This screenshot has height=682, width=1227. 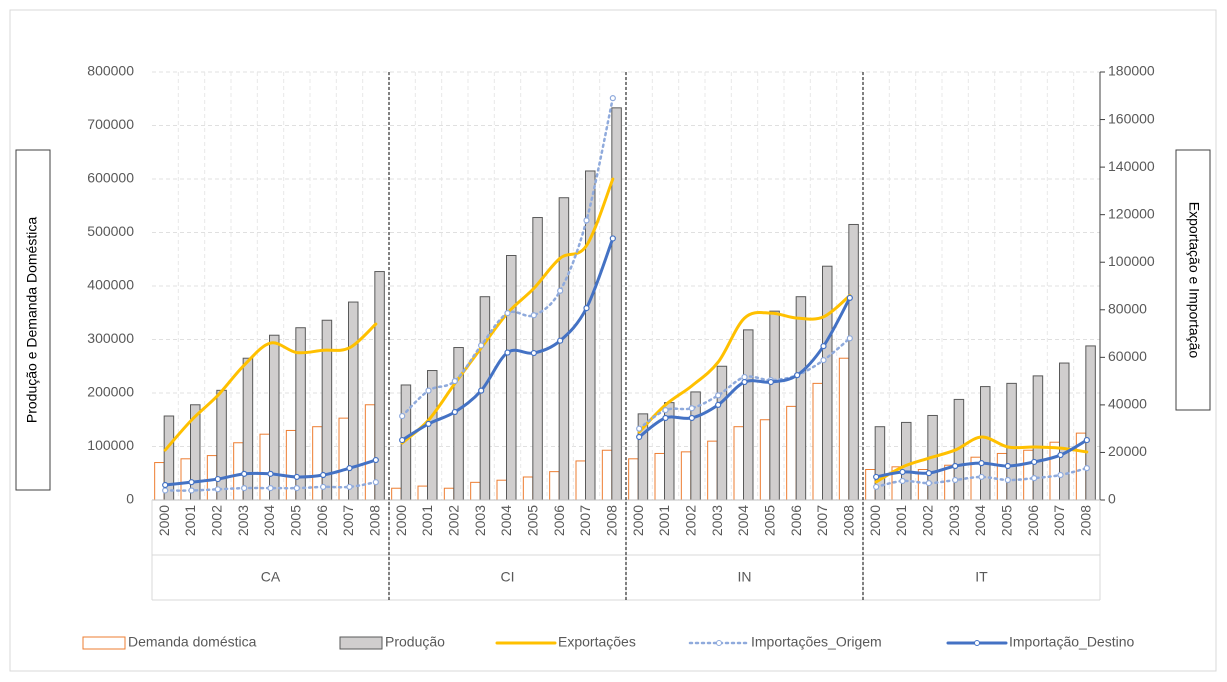 What do you see at coordinates (110, 231) in the screenshot?
I see `y-tick-label: 500000` at bounding box center [110, 231].